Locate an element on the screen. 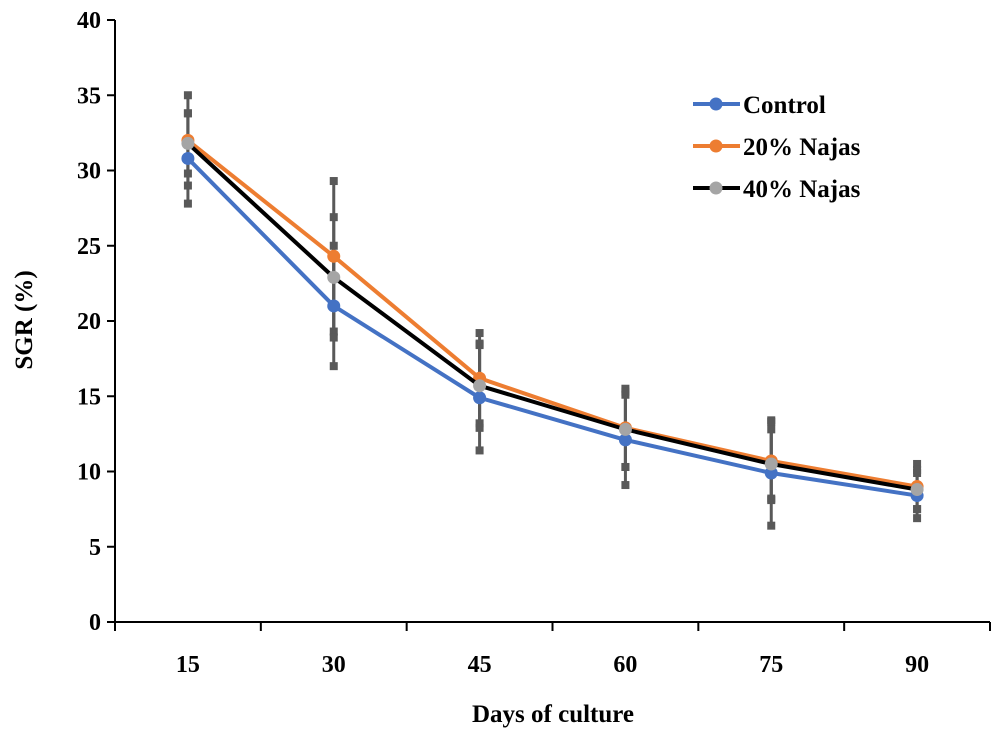  y-tick-label: 30 is located at coordinates (89, 172).